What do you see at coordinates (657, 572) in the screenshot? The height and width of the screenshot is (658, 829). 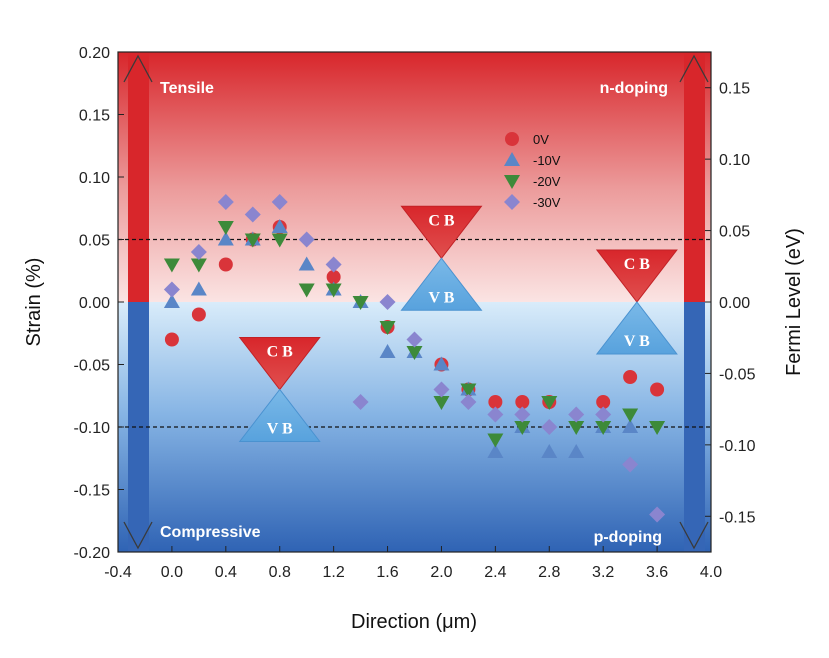 I see `x-tick-label: 3.6` at bounding box center [657, 572].